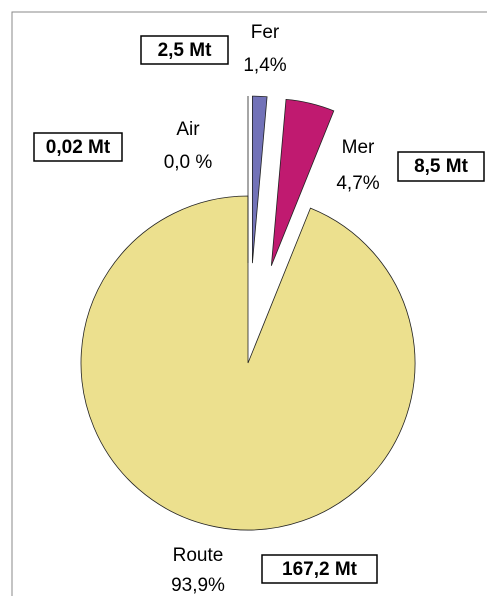  I want to click on value-label: 0,0 %, so click(188, 162).